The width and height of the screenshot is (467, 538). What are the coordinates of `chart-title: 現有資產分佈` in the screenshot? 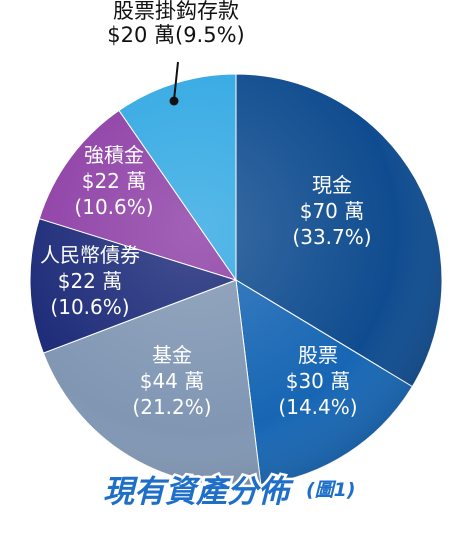 It's located at (198, 492).